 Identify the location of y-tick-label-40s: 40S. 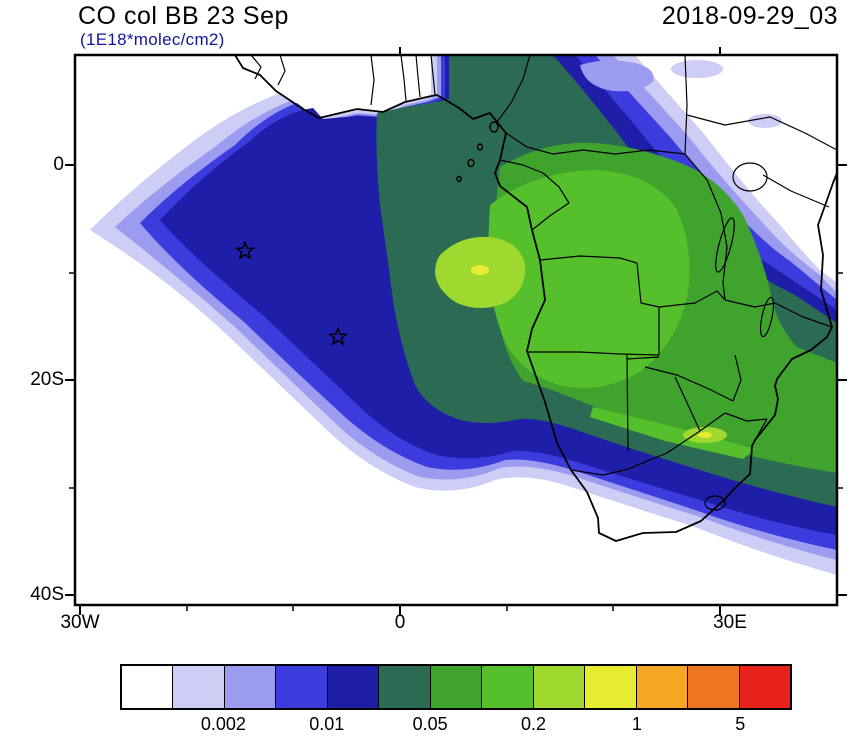
(47, 594).